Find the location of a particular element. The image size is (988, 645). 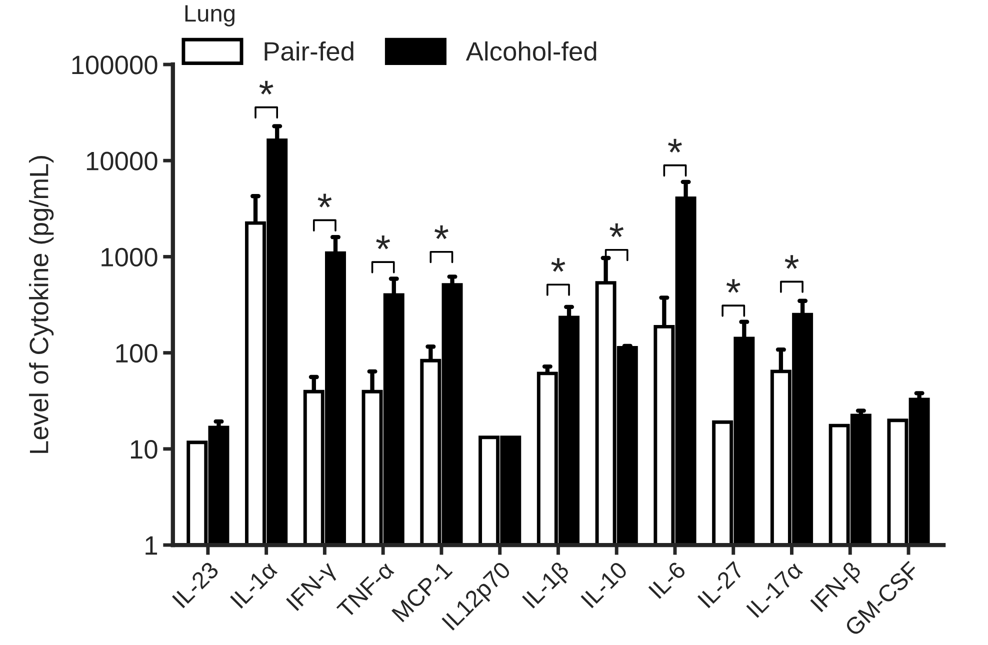

legend-title: Lung is located at coordinates (209, 15).